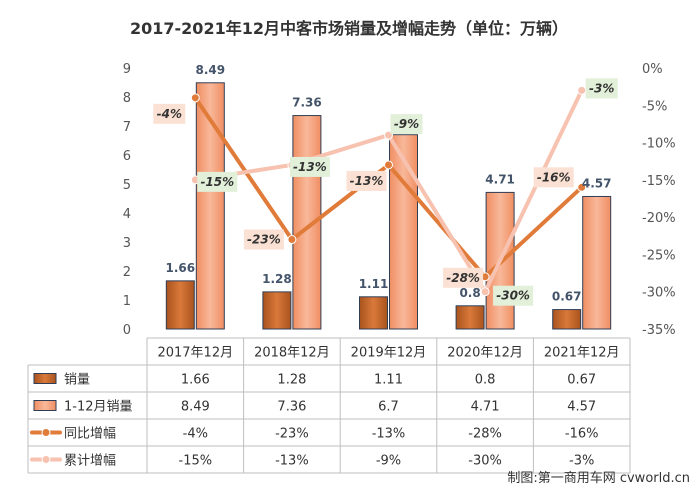  I want to click on line-value-label: -3%, so click(601, 88).